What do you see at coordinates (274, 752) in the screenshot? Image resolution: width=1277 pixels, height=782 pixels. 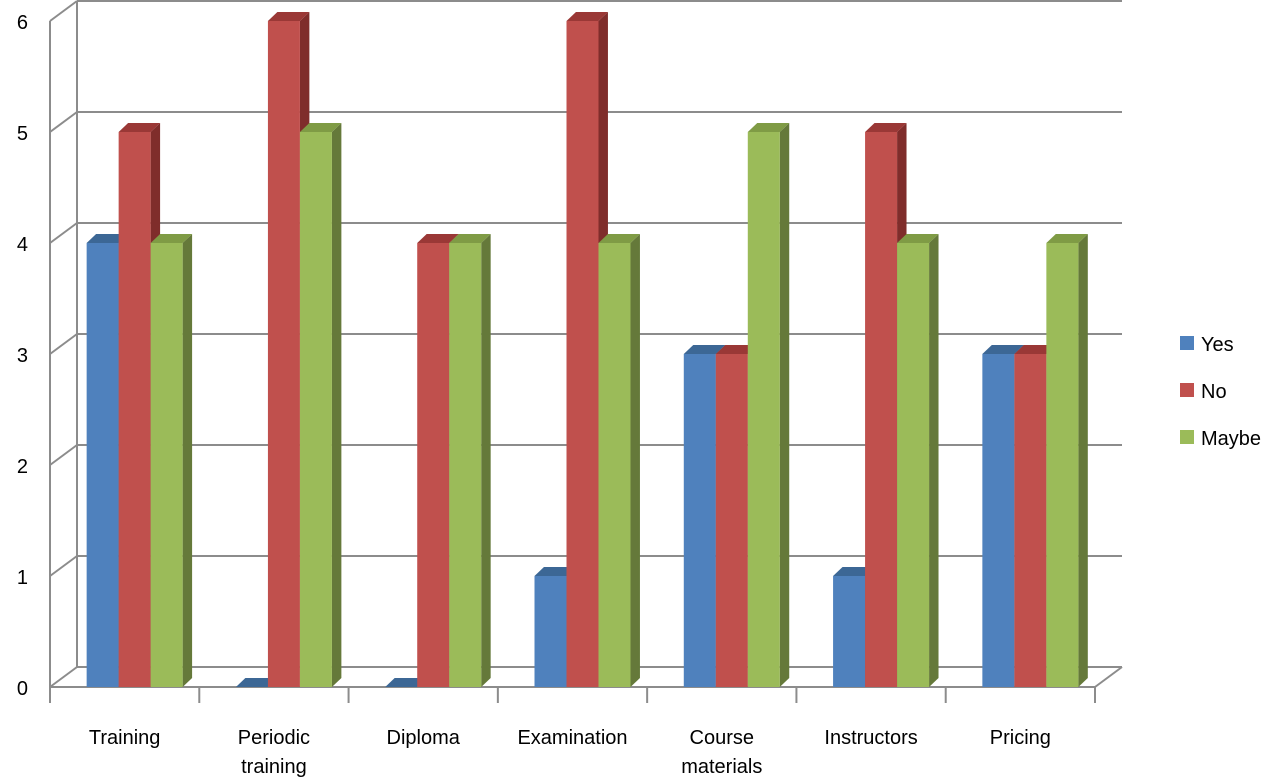 I see `x-tick-label: Periodic training` at bounding box center [274, 752].